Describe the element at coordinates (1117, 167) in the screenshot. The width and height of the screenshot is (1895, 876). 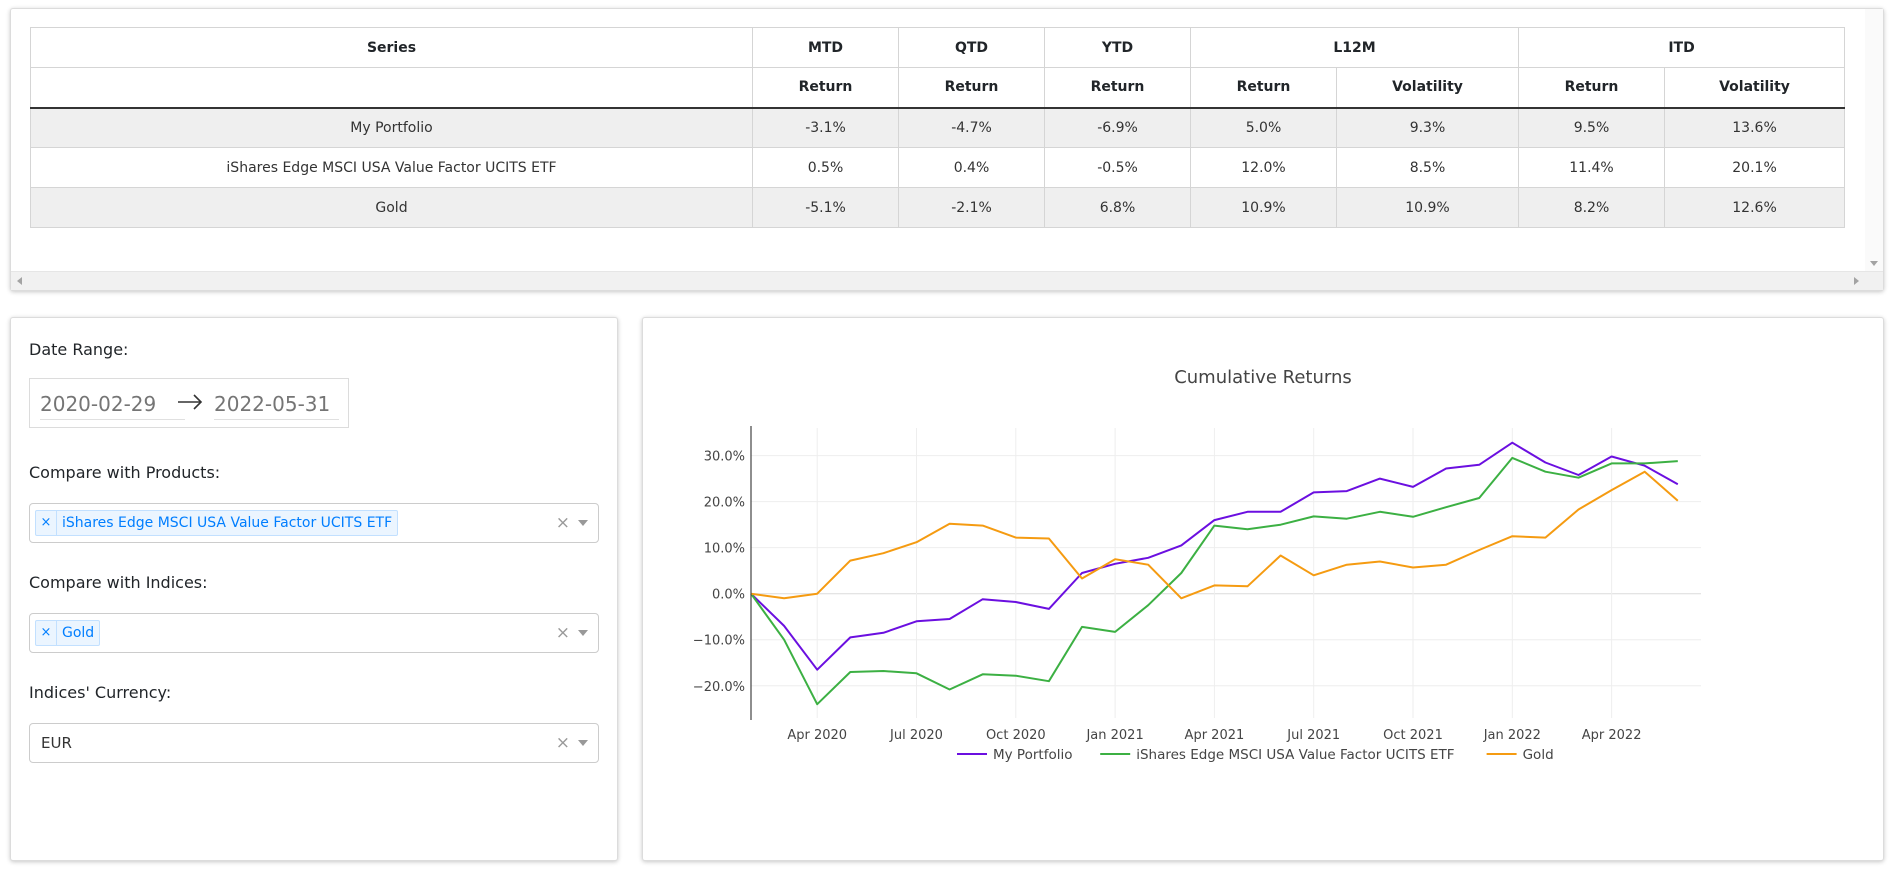
I see `cell-ytd-return: -0.5%` at that location.